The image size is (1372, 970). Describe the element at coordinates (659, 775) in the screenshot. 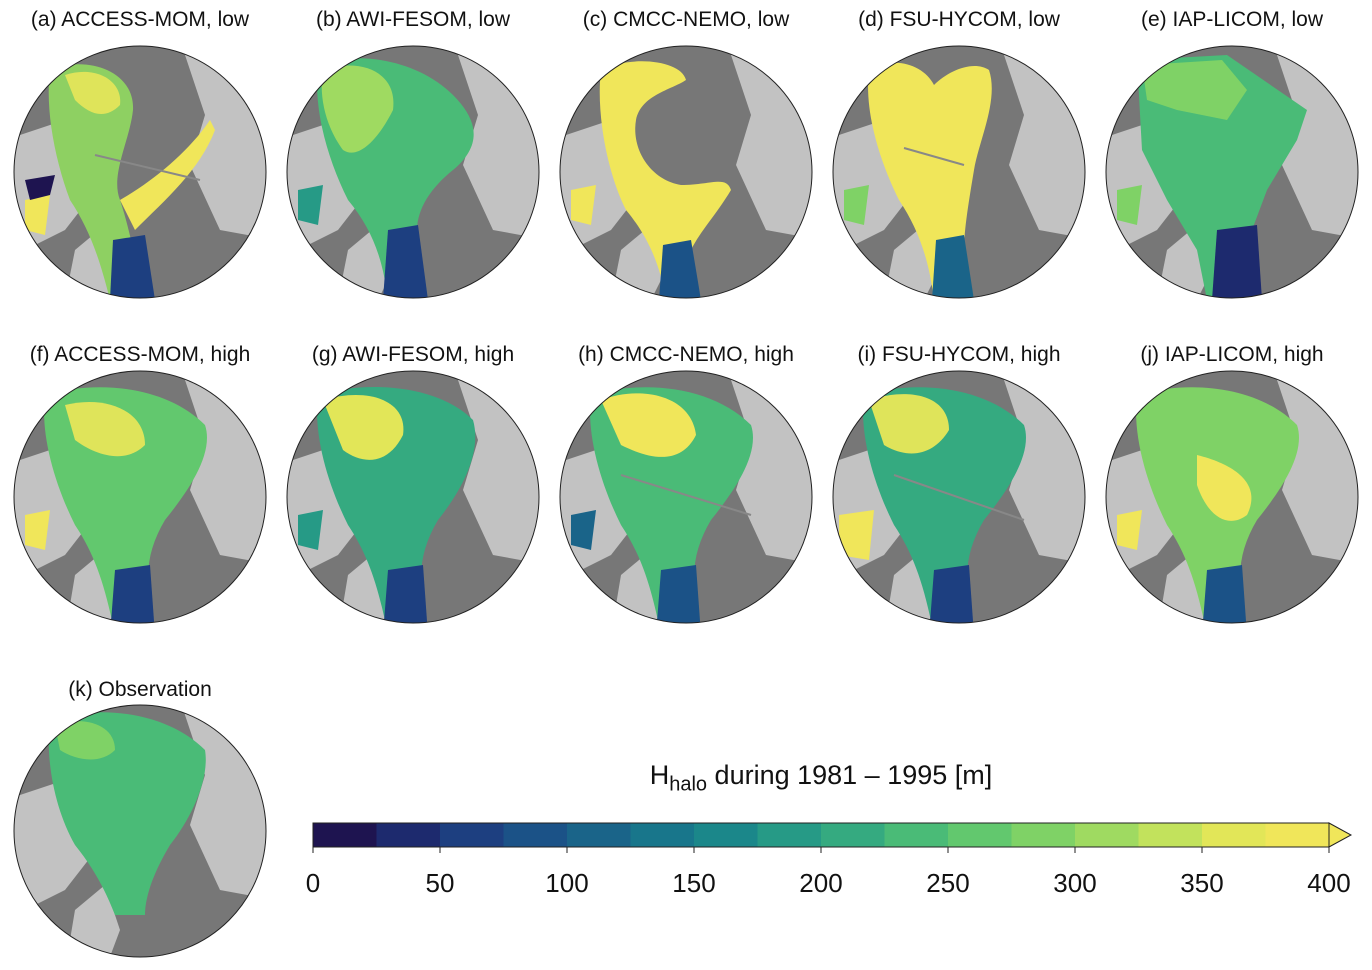

I see `colorbar-title-symbol: H` at that location.